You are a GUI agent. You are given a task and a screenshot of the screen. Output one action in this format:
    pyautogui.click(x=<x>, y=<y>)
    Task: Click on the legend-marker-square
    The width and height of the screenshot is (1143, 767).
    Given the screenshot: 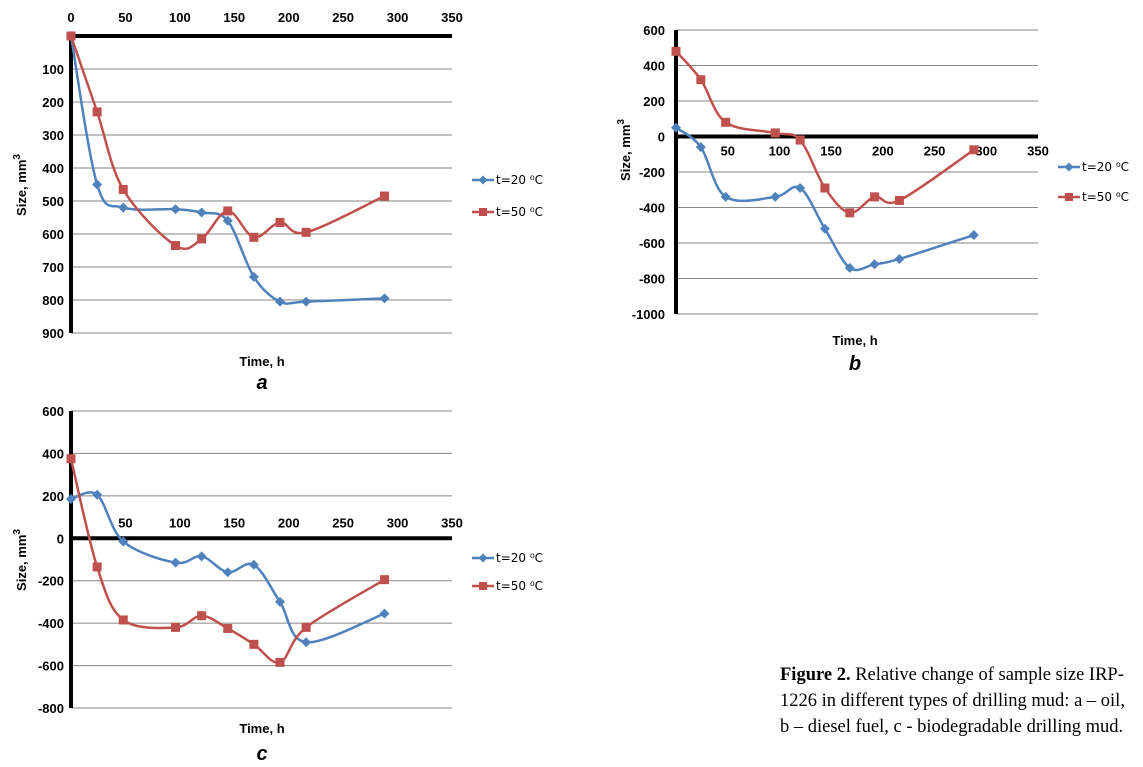 What is the action you would take?
    pyautogui.click(x=483, y=586)
    